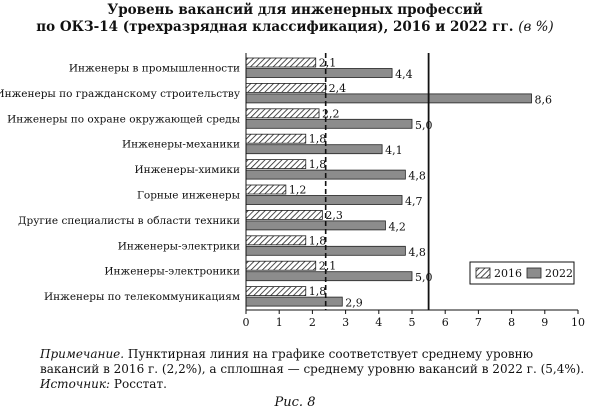 Image resolution: width=590 pixels, height=414 pixels. What do you see at coordinates (187, 170) in the screenshot?
I see `category-label: Инженеры-химики` at bounding box center [187, 170].